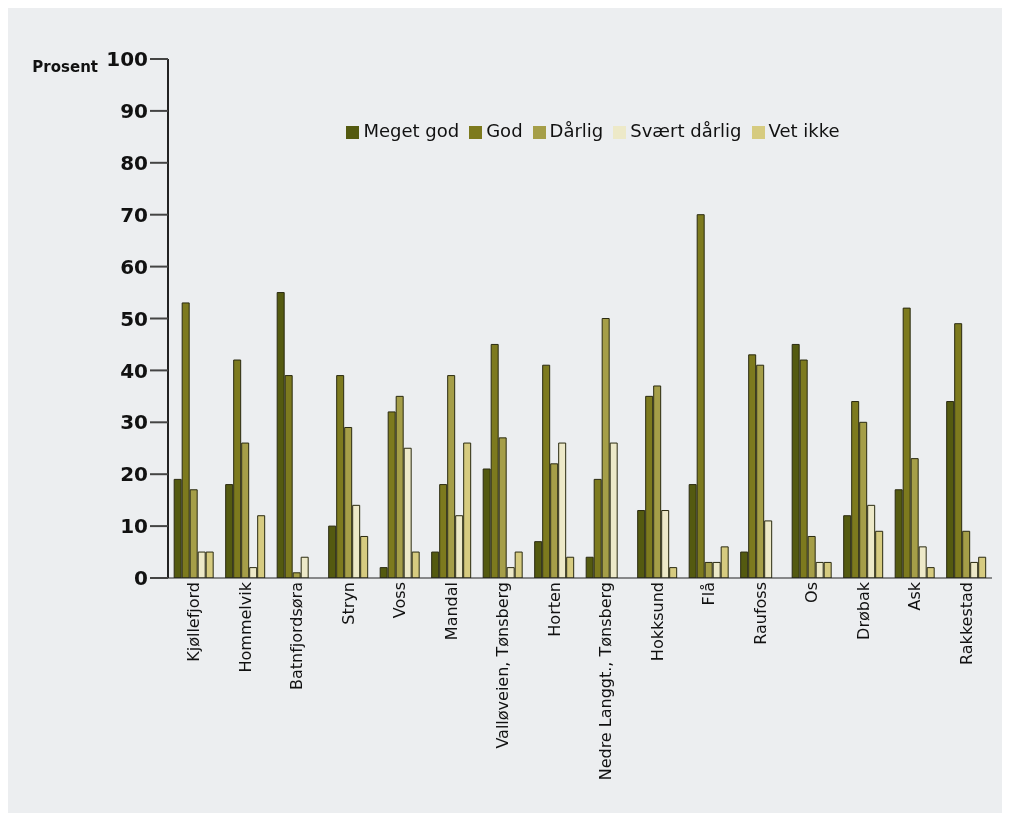  Describe the element at coordinates (134, 162) in the screenshot. I see `y-tick-label: 80` at that location.